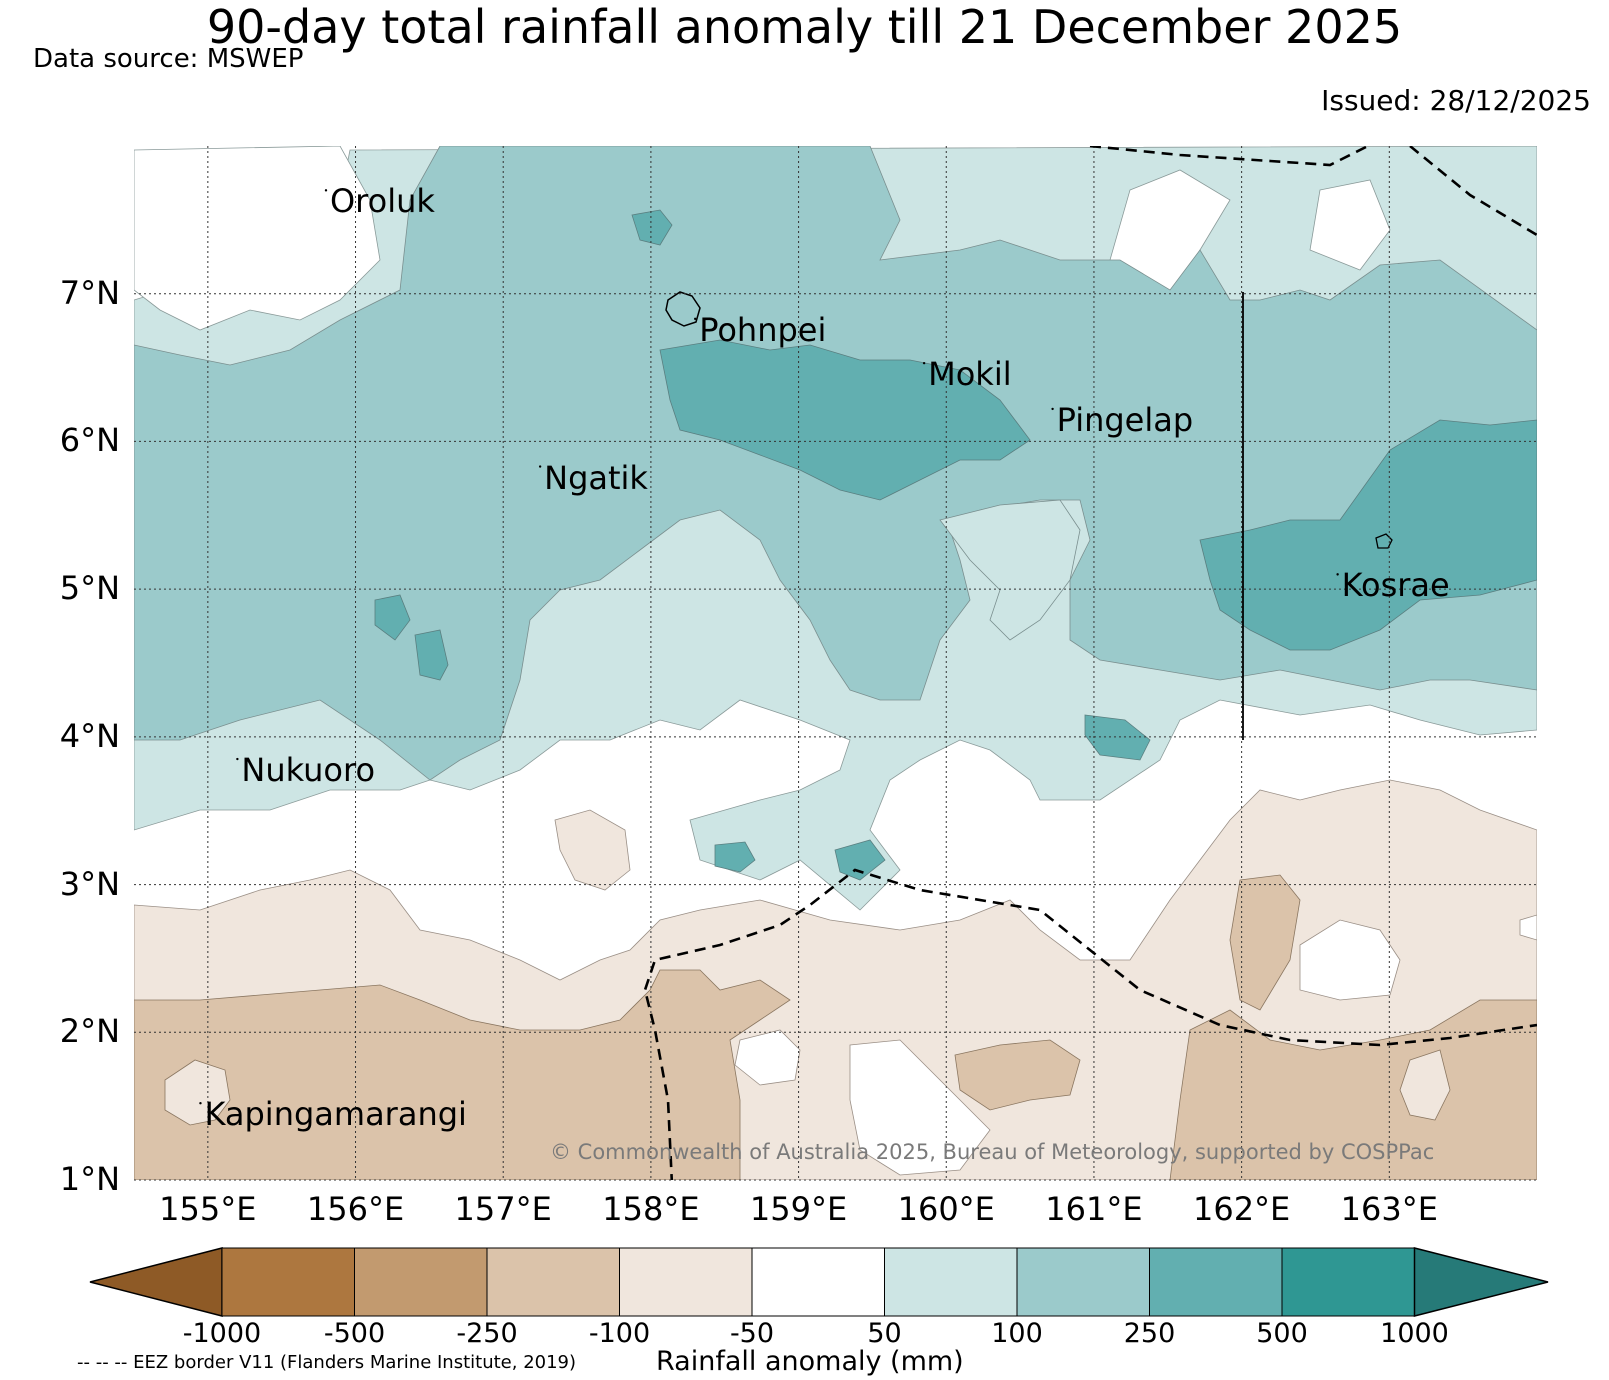  Describe the element at coordinates (89, 1179) in the screenshot. I see `latitude-label: 1°N` at that location.